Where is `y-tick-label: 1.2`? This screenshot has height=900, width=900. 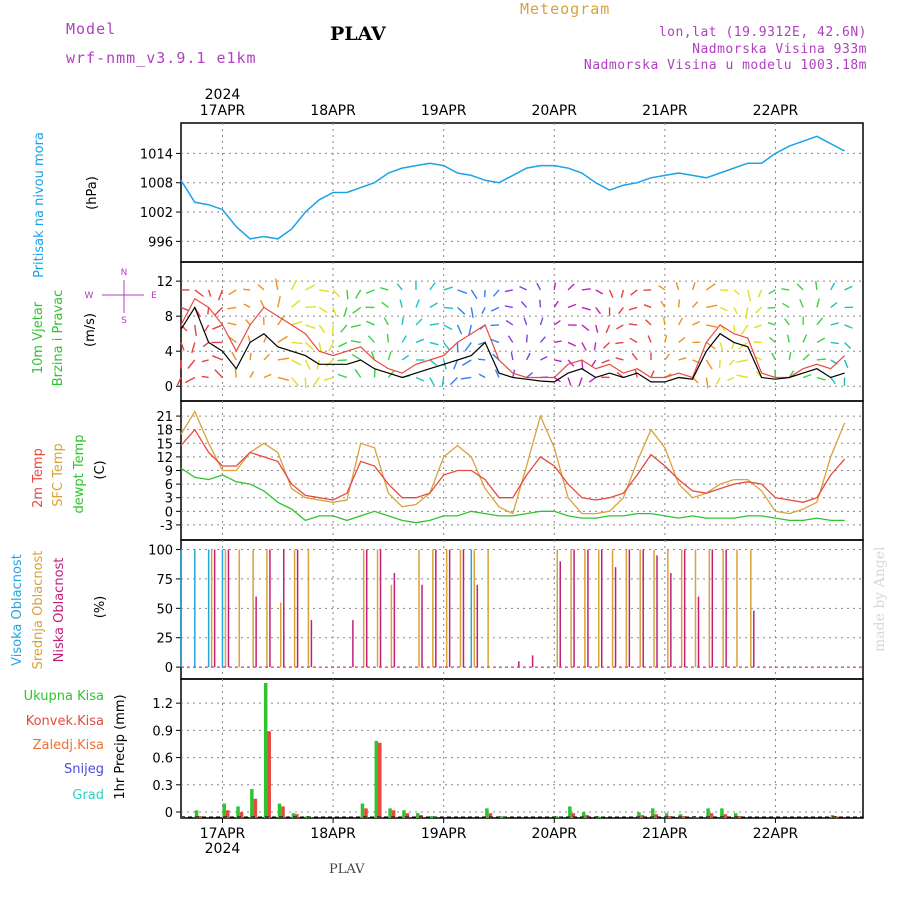
y-tick-label: 1.2 is located at coordinates (162, 704).